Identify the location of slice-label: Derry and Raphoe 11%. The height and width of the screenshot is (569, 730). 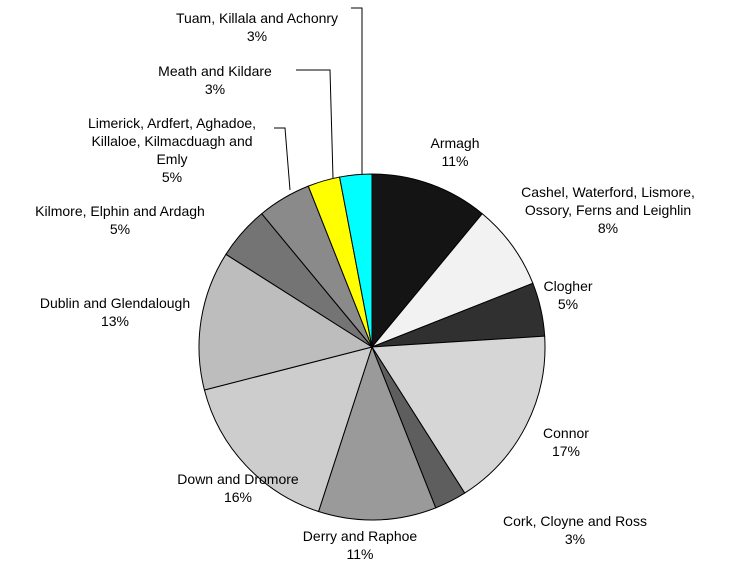
(360, 545).